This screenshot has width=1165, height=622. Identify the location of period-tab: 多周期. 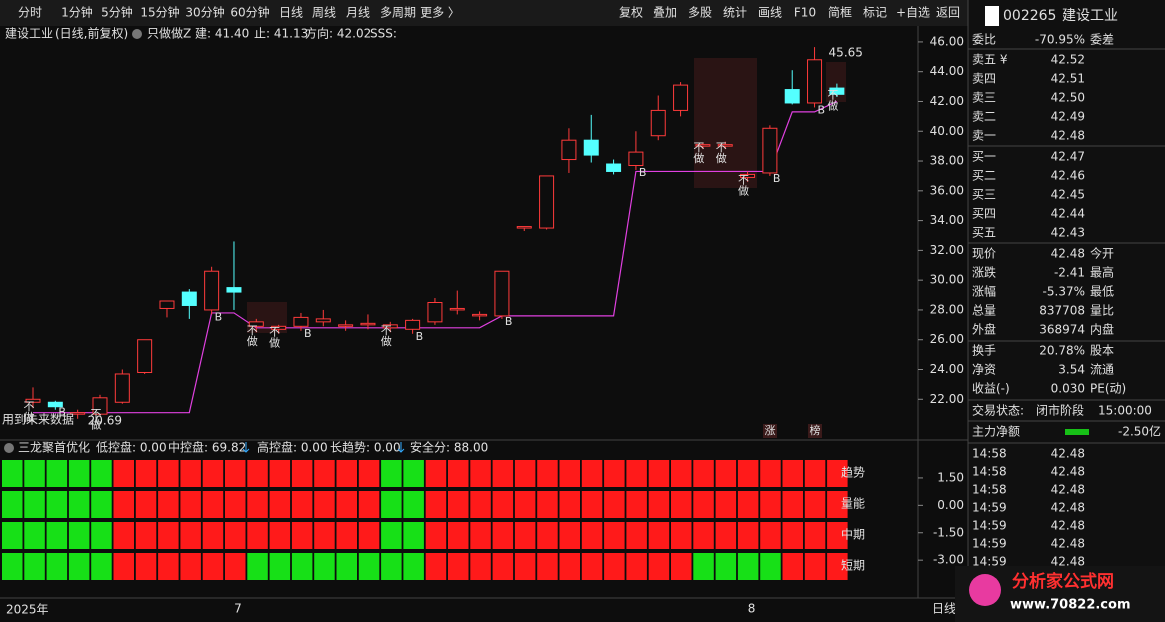
(398, 13).